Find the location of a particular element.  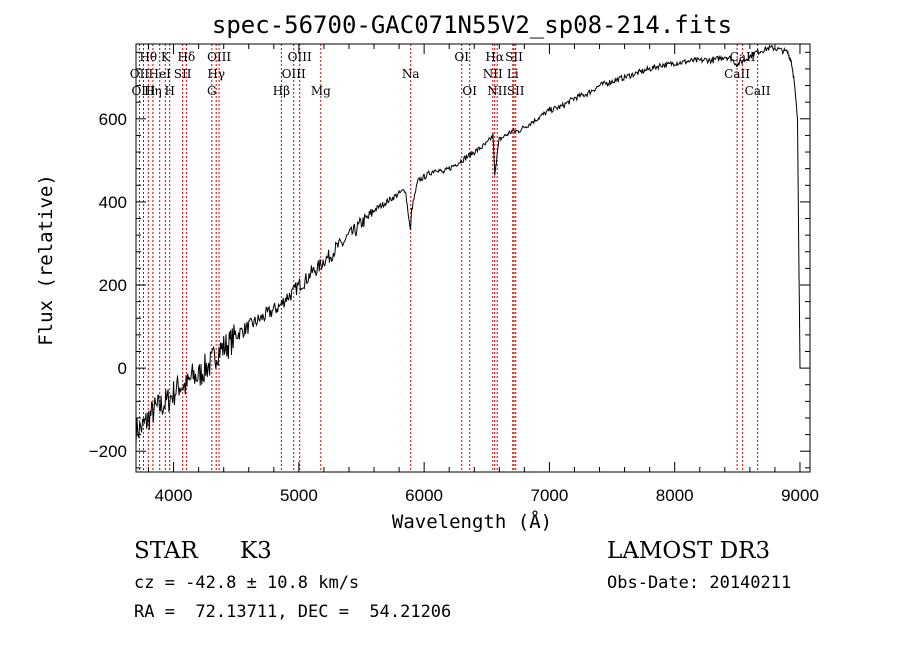

line-label-20: H is located at coordinates (169, 91).